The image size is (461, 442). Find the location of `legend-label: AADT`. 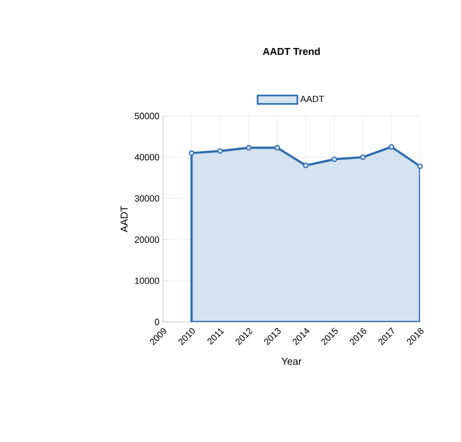

legend-label: AADT is located at coordinates (312, 99).